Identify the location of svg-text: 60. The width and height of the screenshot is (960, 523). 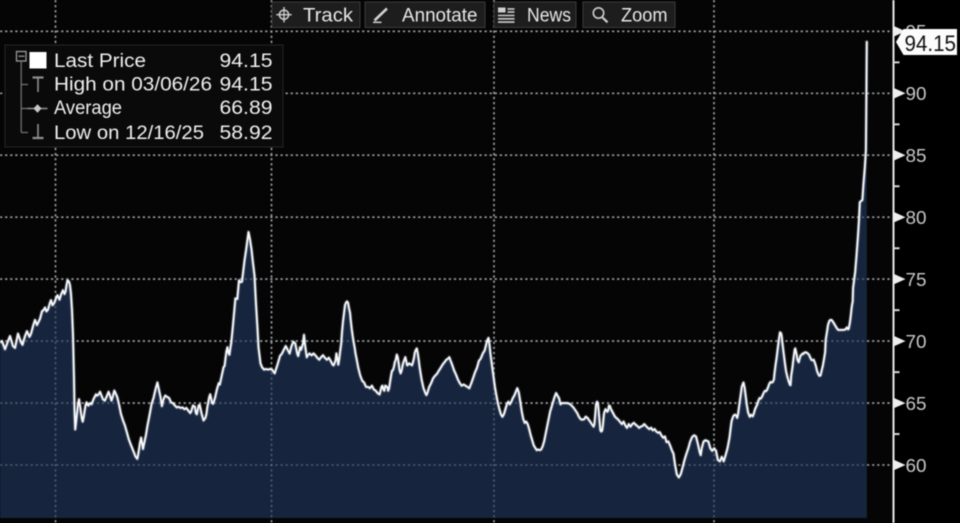
(916, 465).